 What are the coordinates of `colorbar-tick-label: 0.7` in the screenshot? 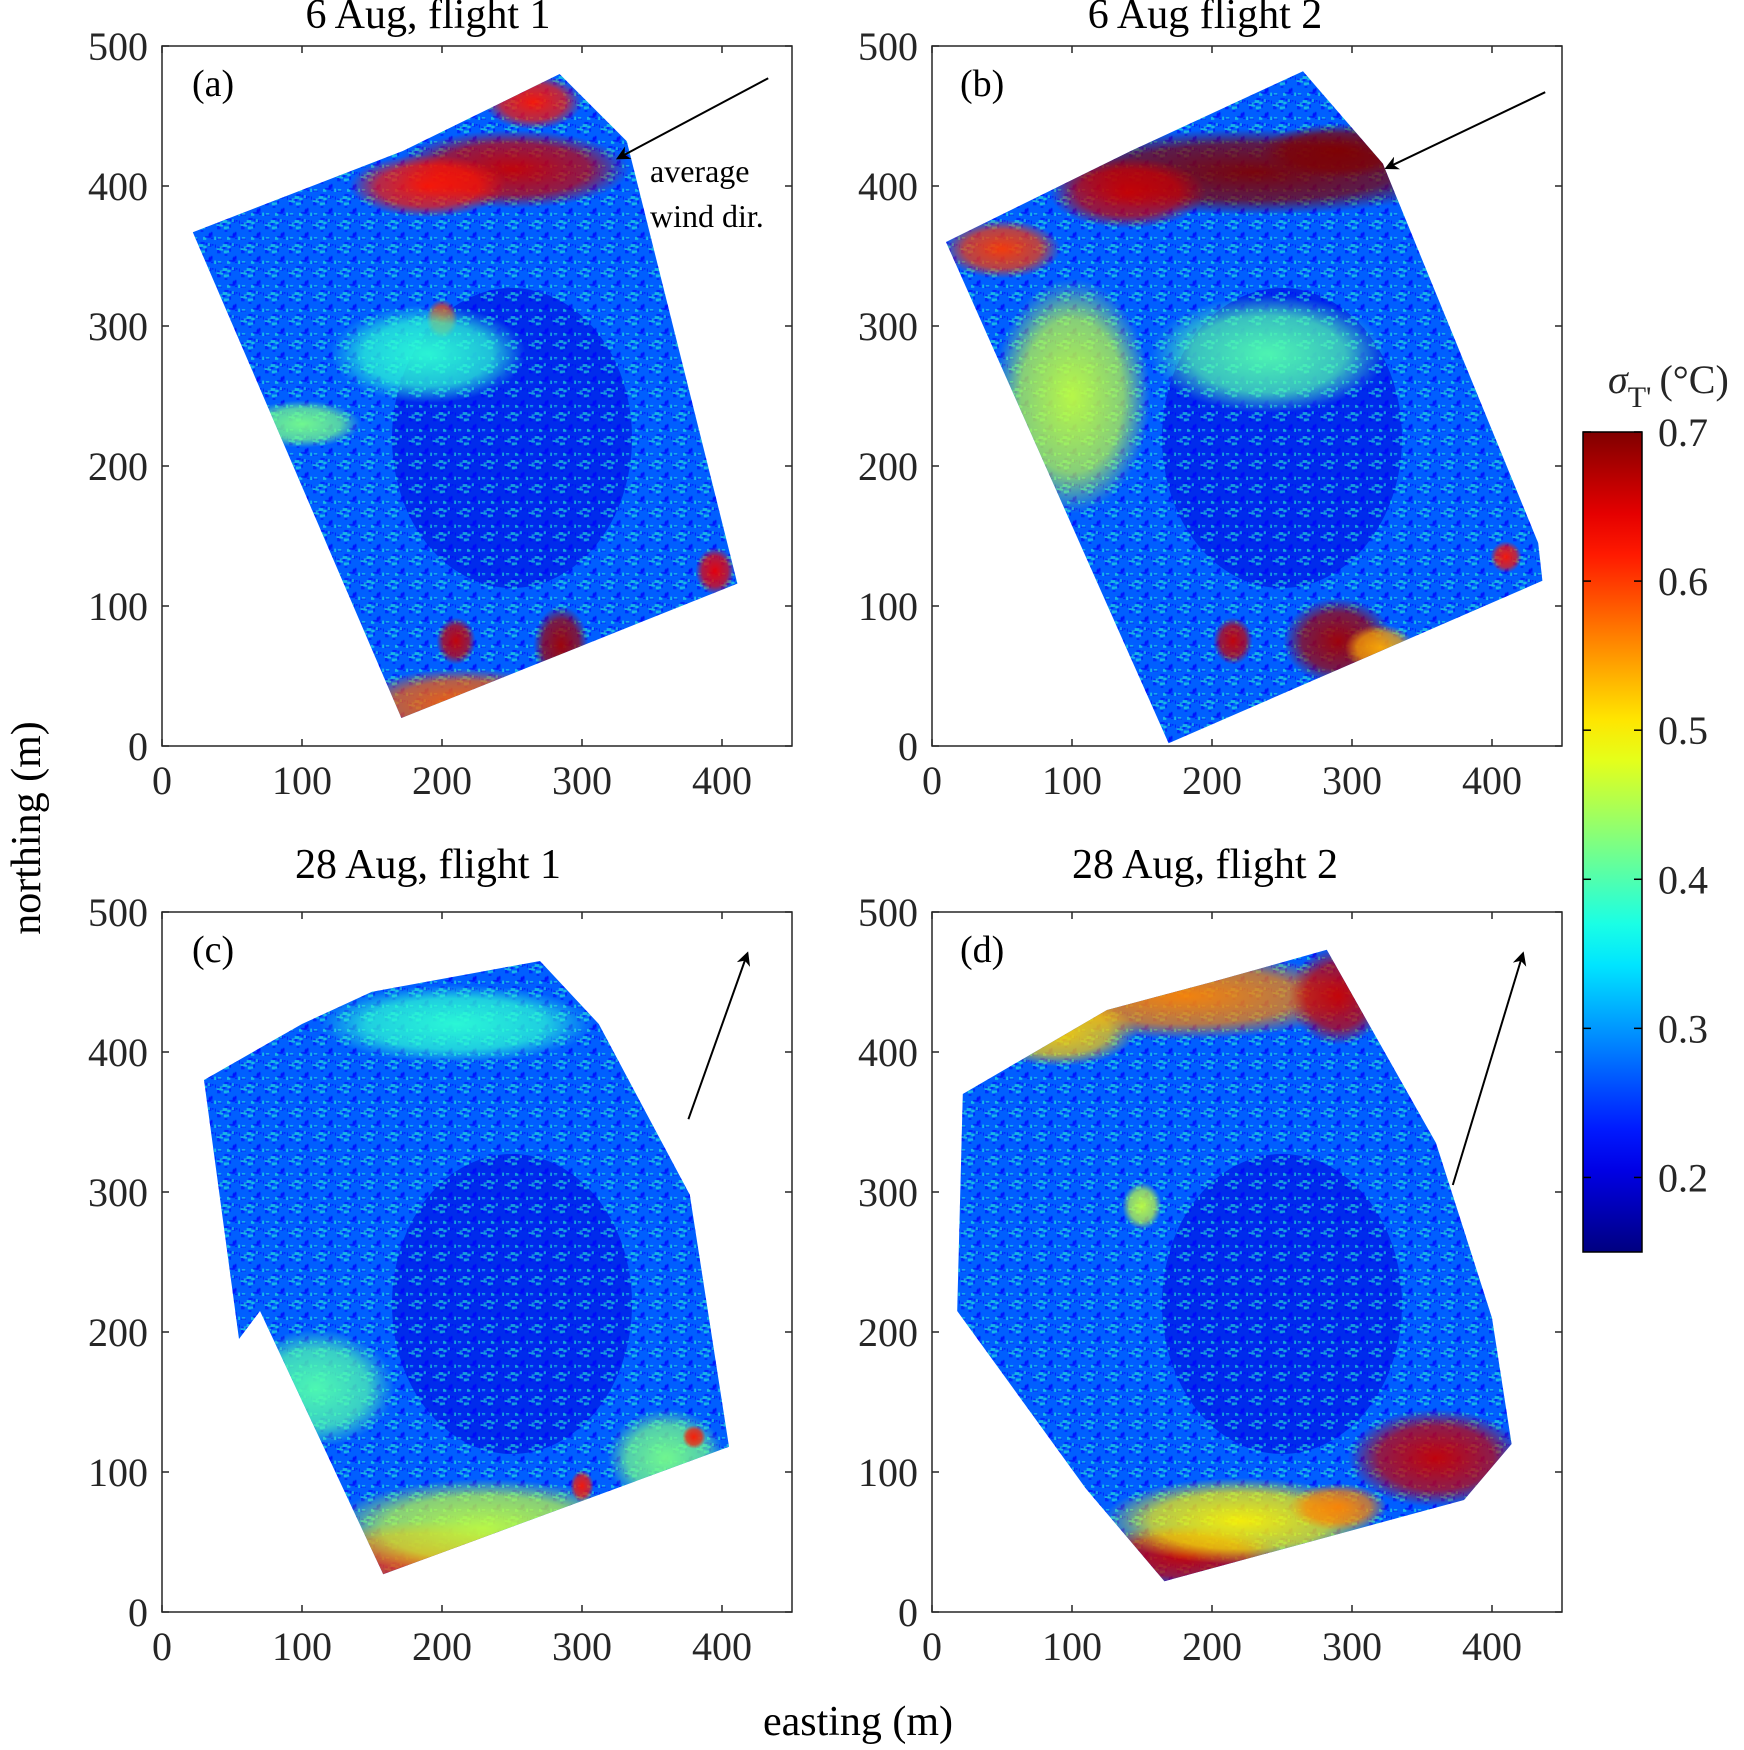 It's located at (1683, 432).